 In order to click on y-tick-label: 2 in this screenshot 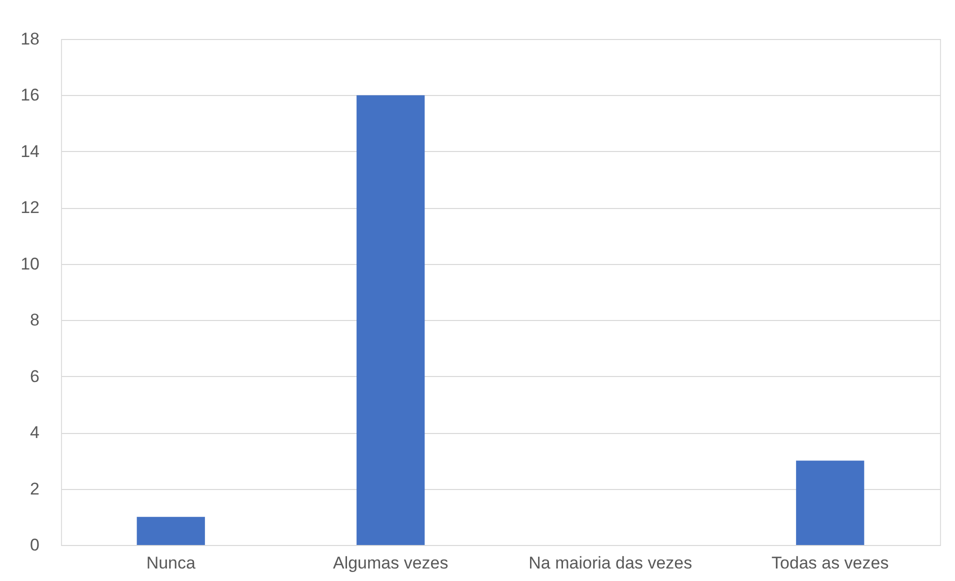, I will do `click(35, 488)`.